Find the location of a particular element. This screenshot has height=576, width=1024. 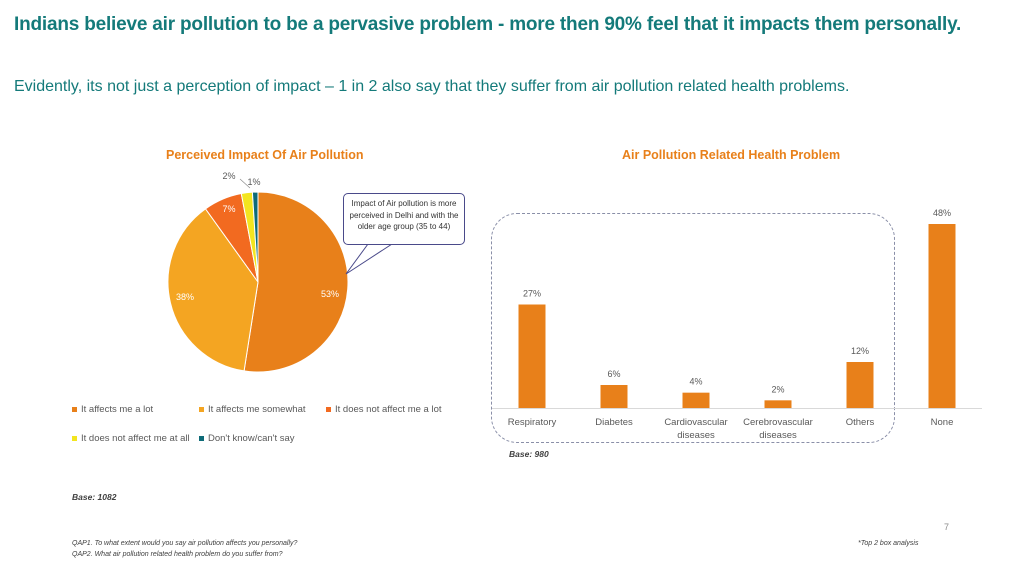

bar-category-label: Cerebrovascular diseases is located at coordinates (778, 429).